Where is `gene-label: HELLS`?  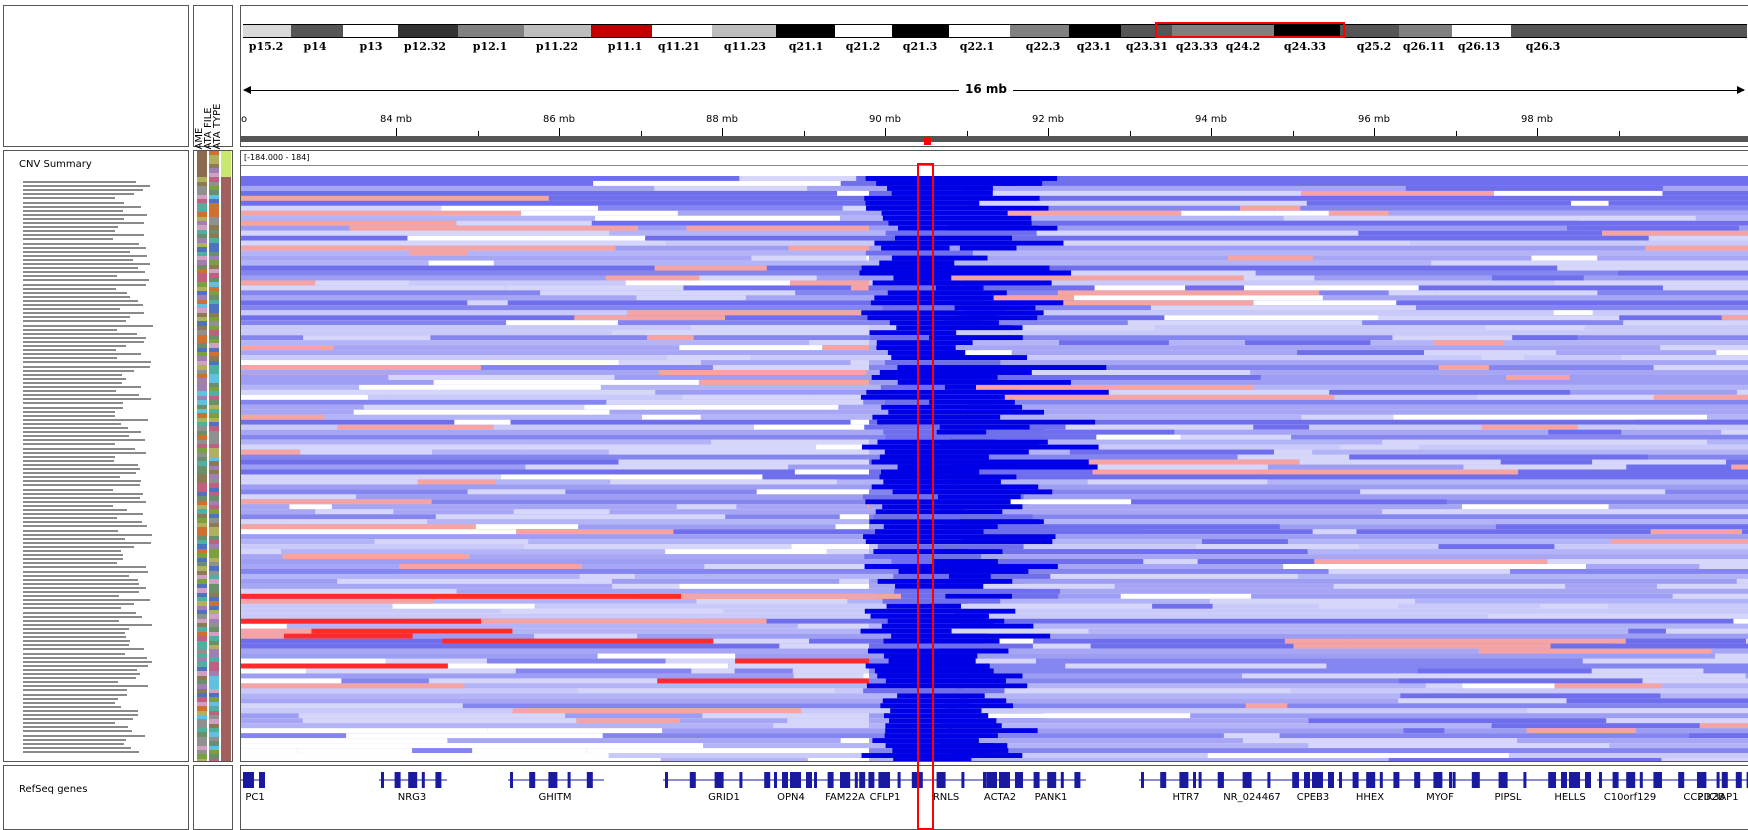
gene-label: HELLS is located at coordinates (1570, 797).